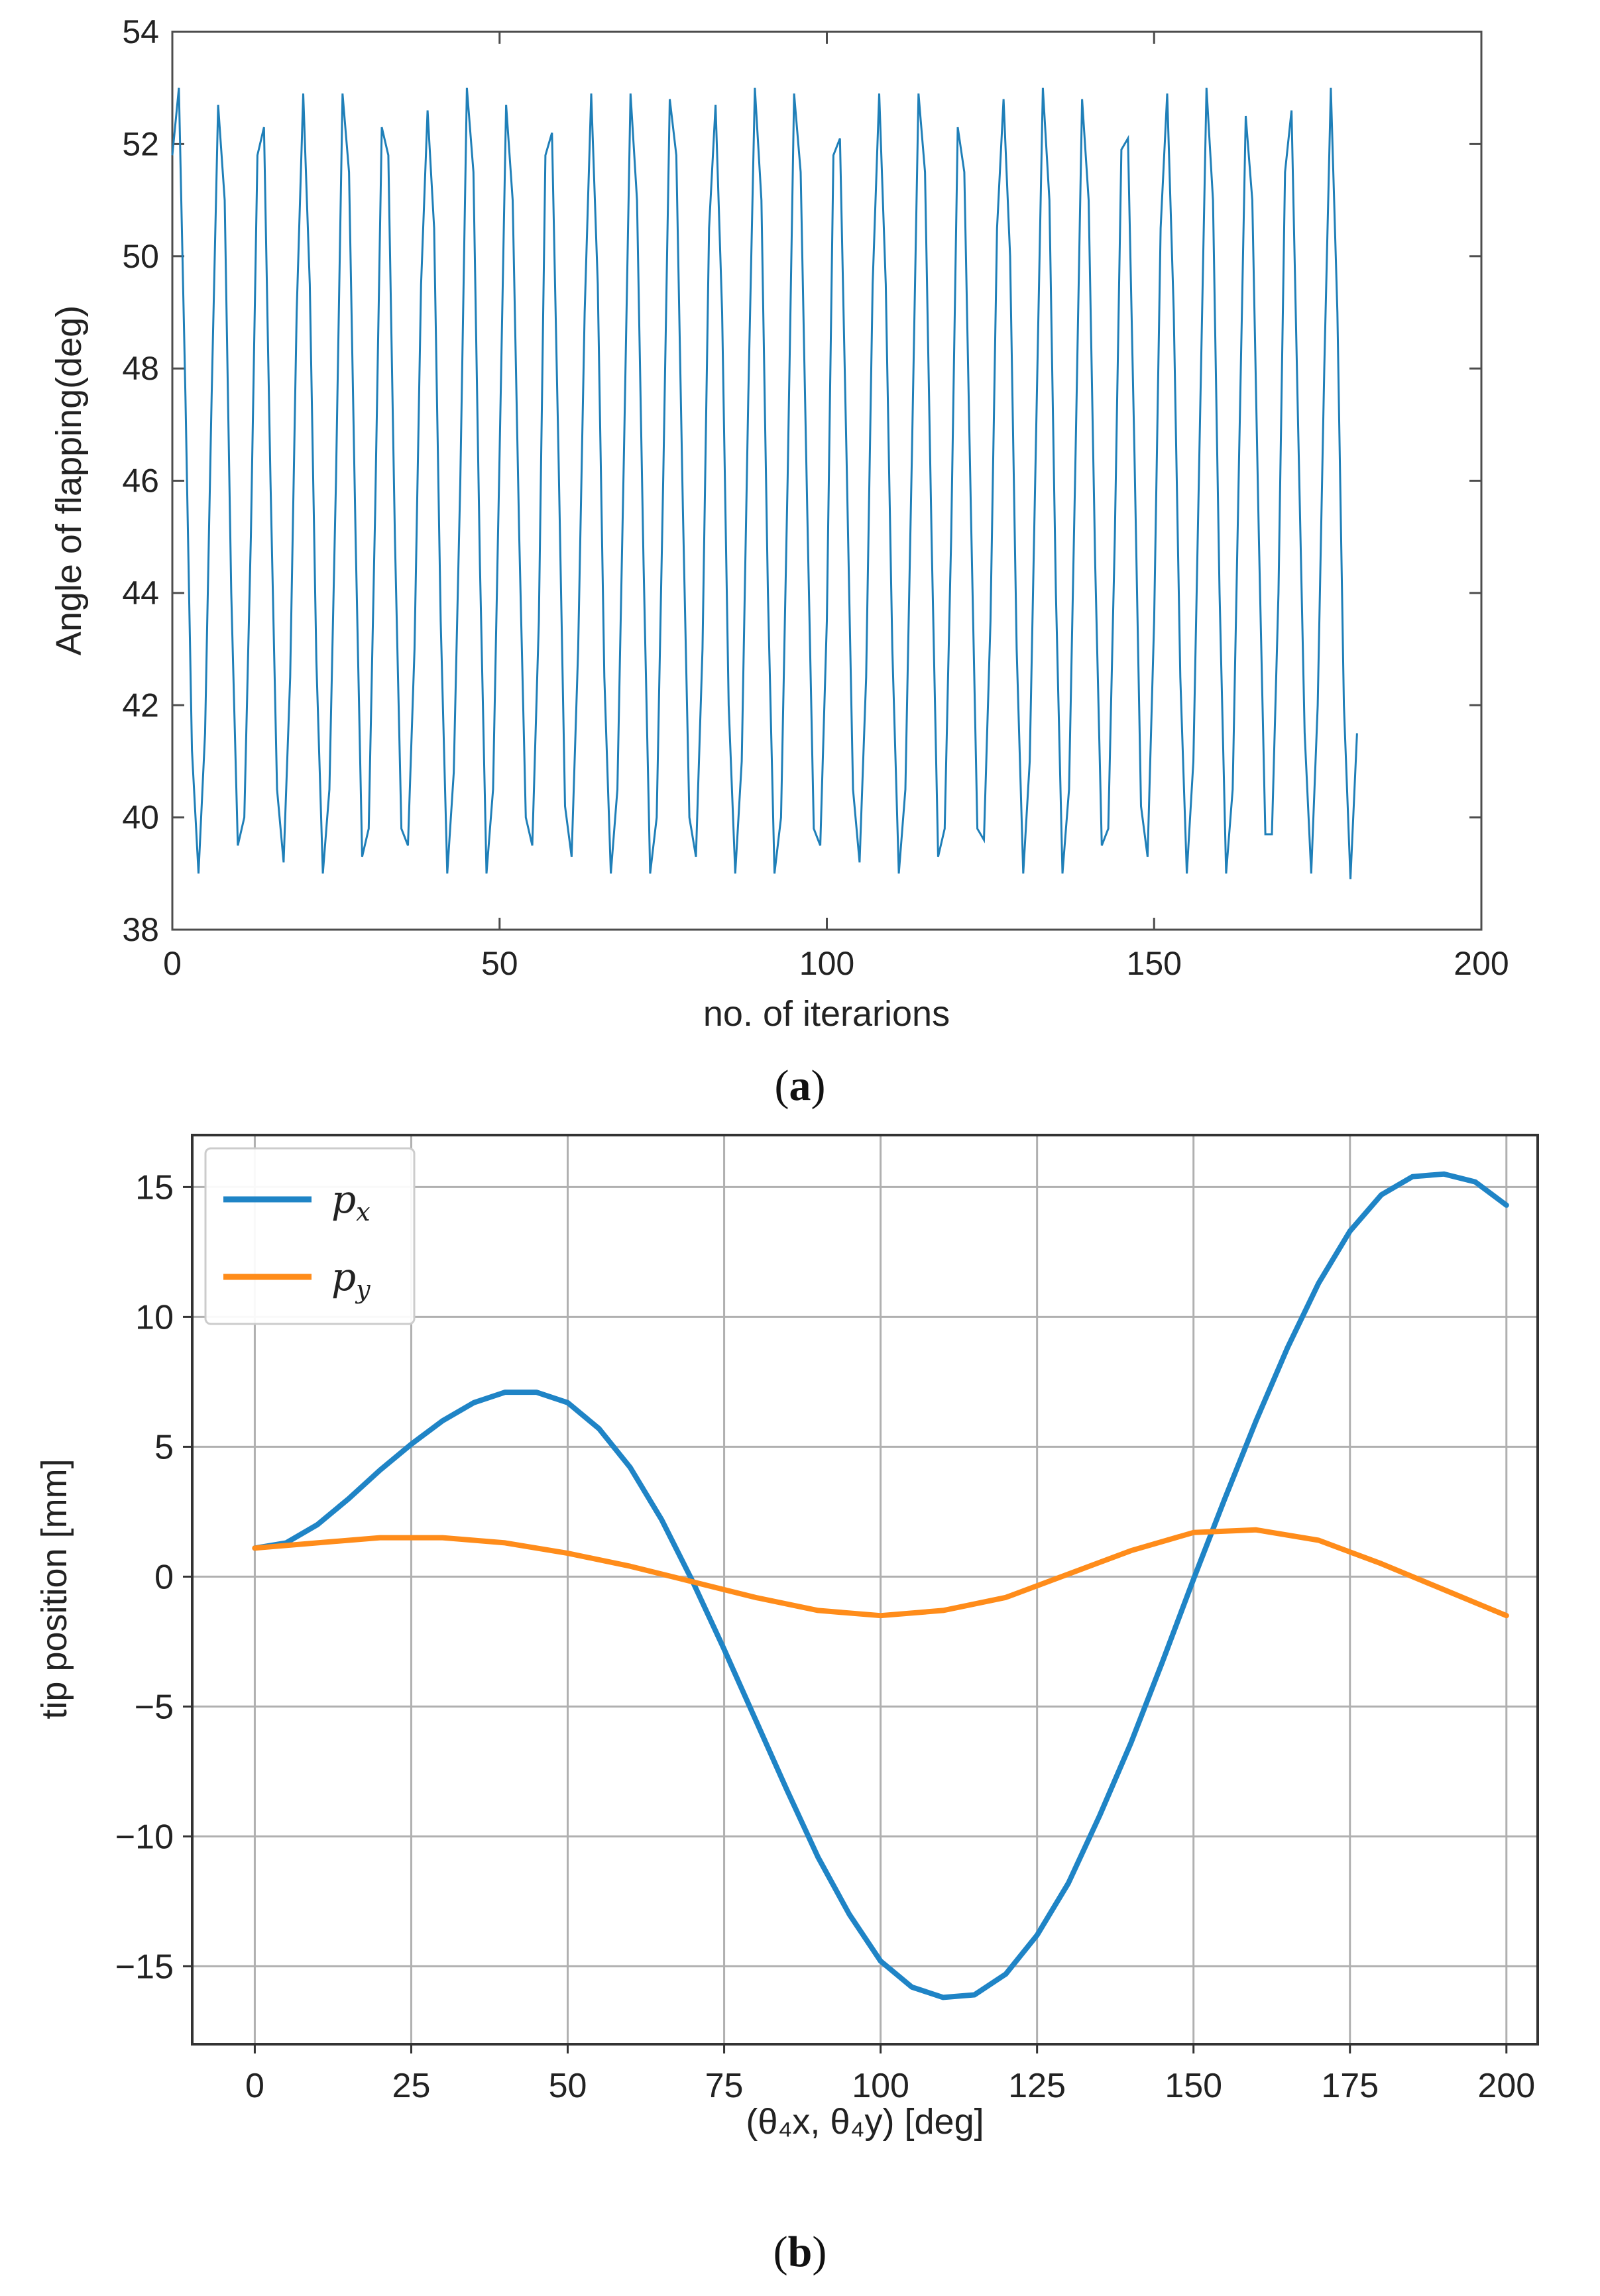  I want to click on panel-a-y-tick-label: 52, so click(140, 143).